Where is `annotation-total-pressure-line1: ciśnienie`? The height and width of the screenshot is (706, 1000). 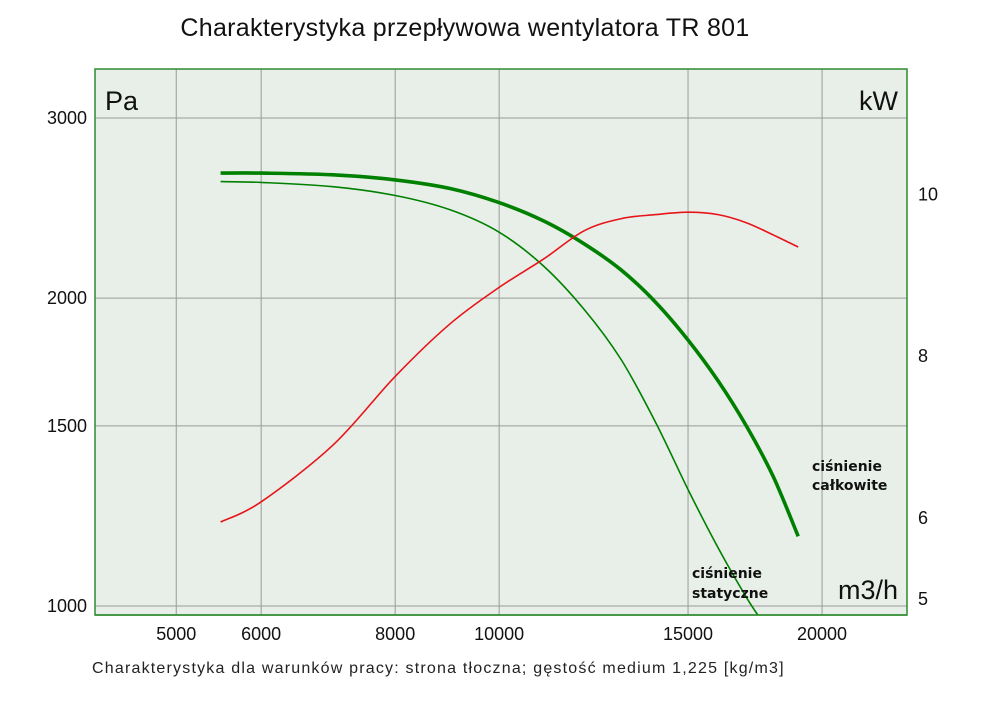
annotation-total-pressure-line1: ciśnienie is located at coordinates (847, 467).